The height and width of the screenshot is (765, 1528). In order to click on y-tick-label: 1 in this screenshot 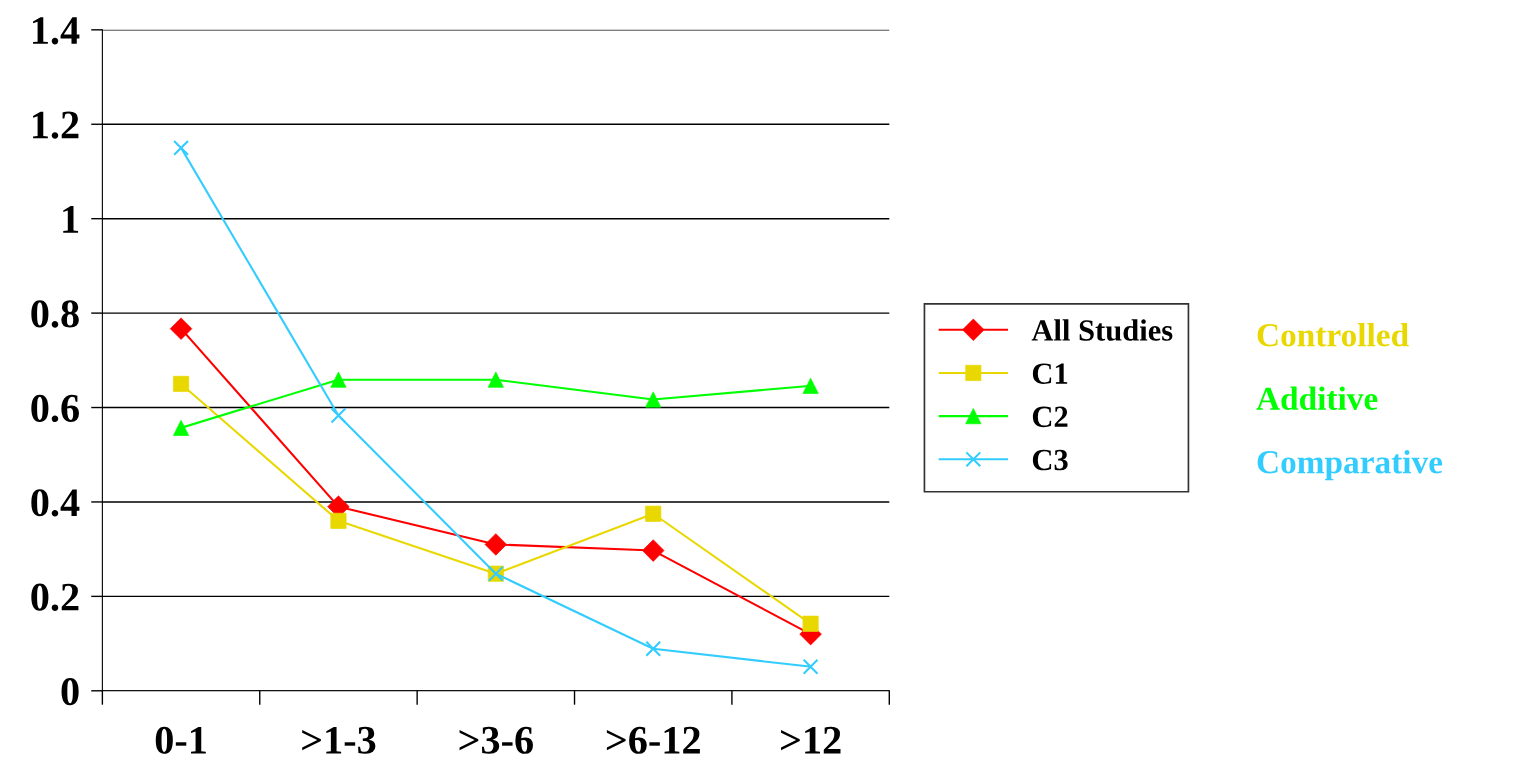, I will do `click(71, 219)`.